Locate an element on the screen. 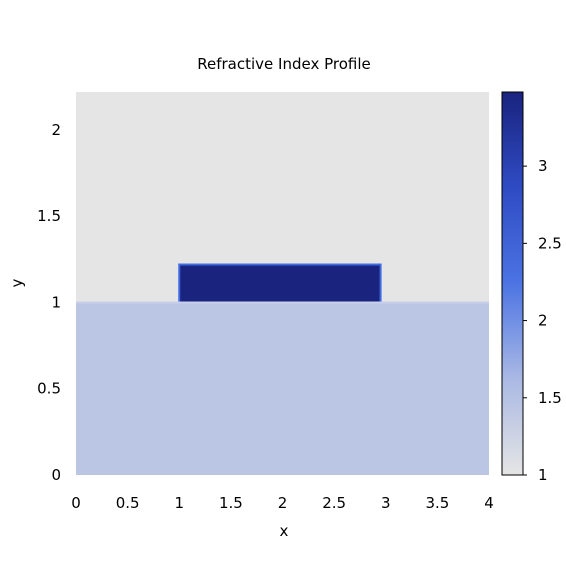 Image resolution: width=566 pixels, height=566 pixels. colorbar: 1 1.5 2 2.5 3 is located at coordinates (531, 287).